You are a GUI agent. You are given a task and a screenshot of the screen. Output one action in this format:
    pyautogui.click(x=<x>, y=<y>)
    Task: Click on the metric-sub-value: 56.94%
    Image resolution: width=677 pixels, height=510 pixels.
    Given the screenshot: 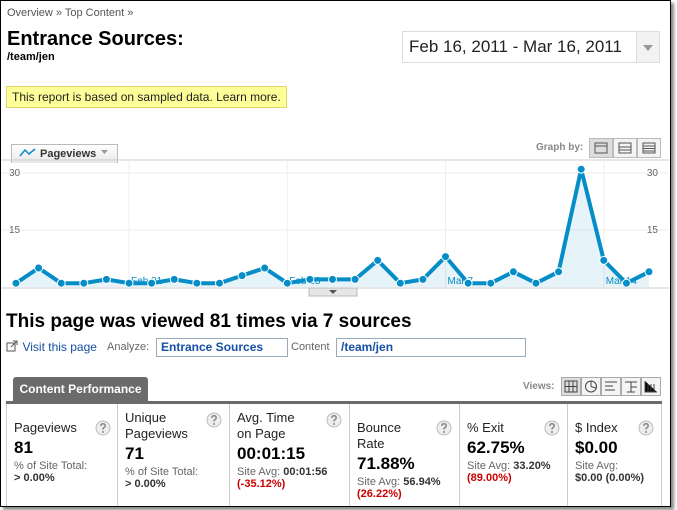 What is the action you would take?
    pyautogui.click(x=422, y=482)
    